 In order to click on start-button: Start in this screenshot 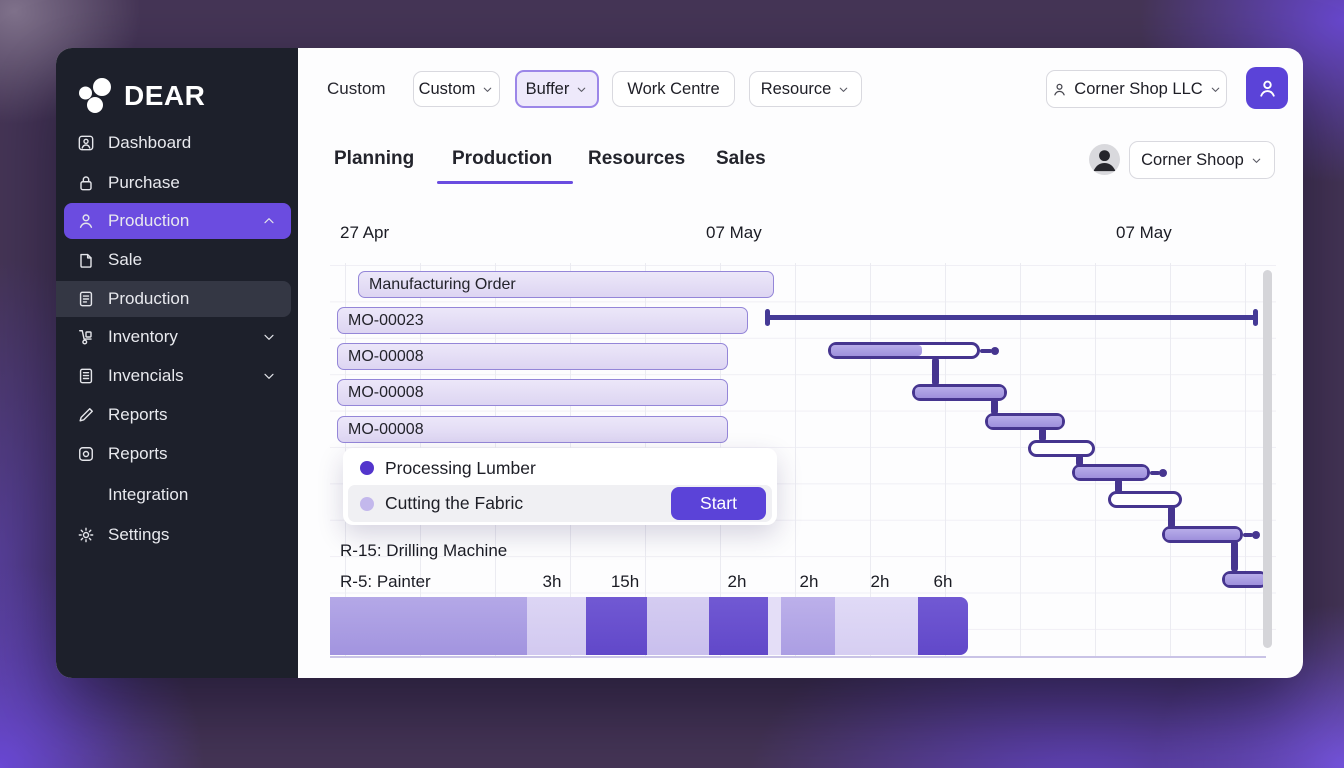, I will do `click(718, 503)`.